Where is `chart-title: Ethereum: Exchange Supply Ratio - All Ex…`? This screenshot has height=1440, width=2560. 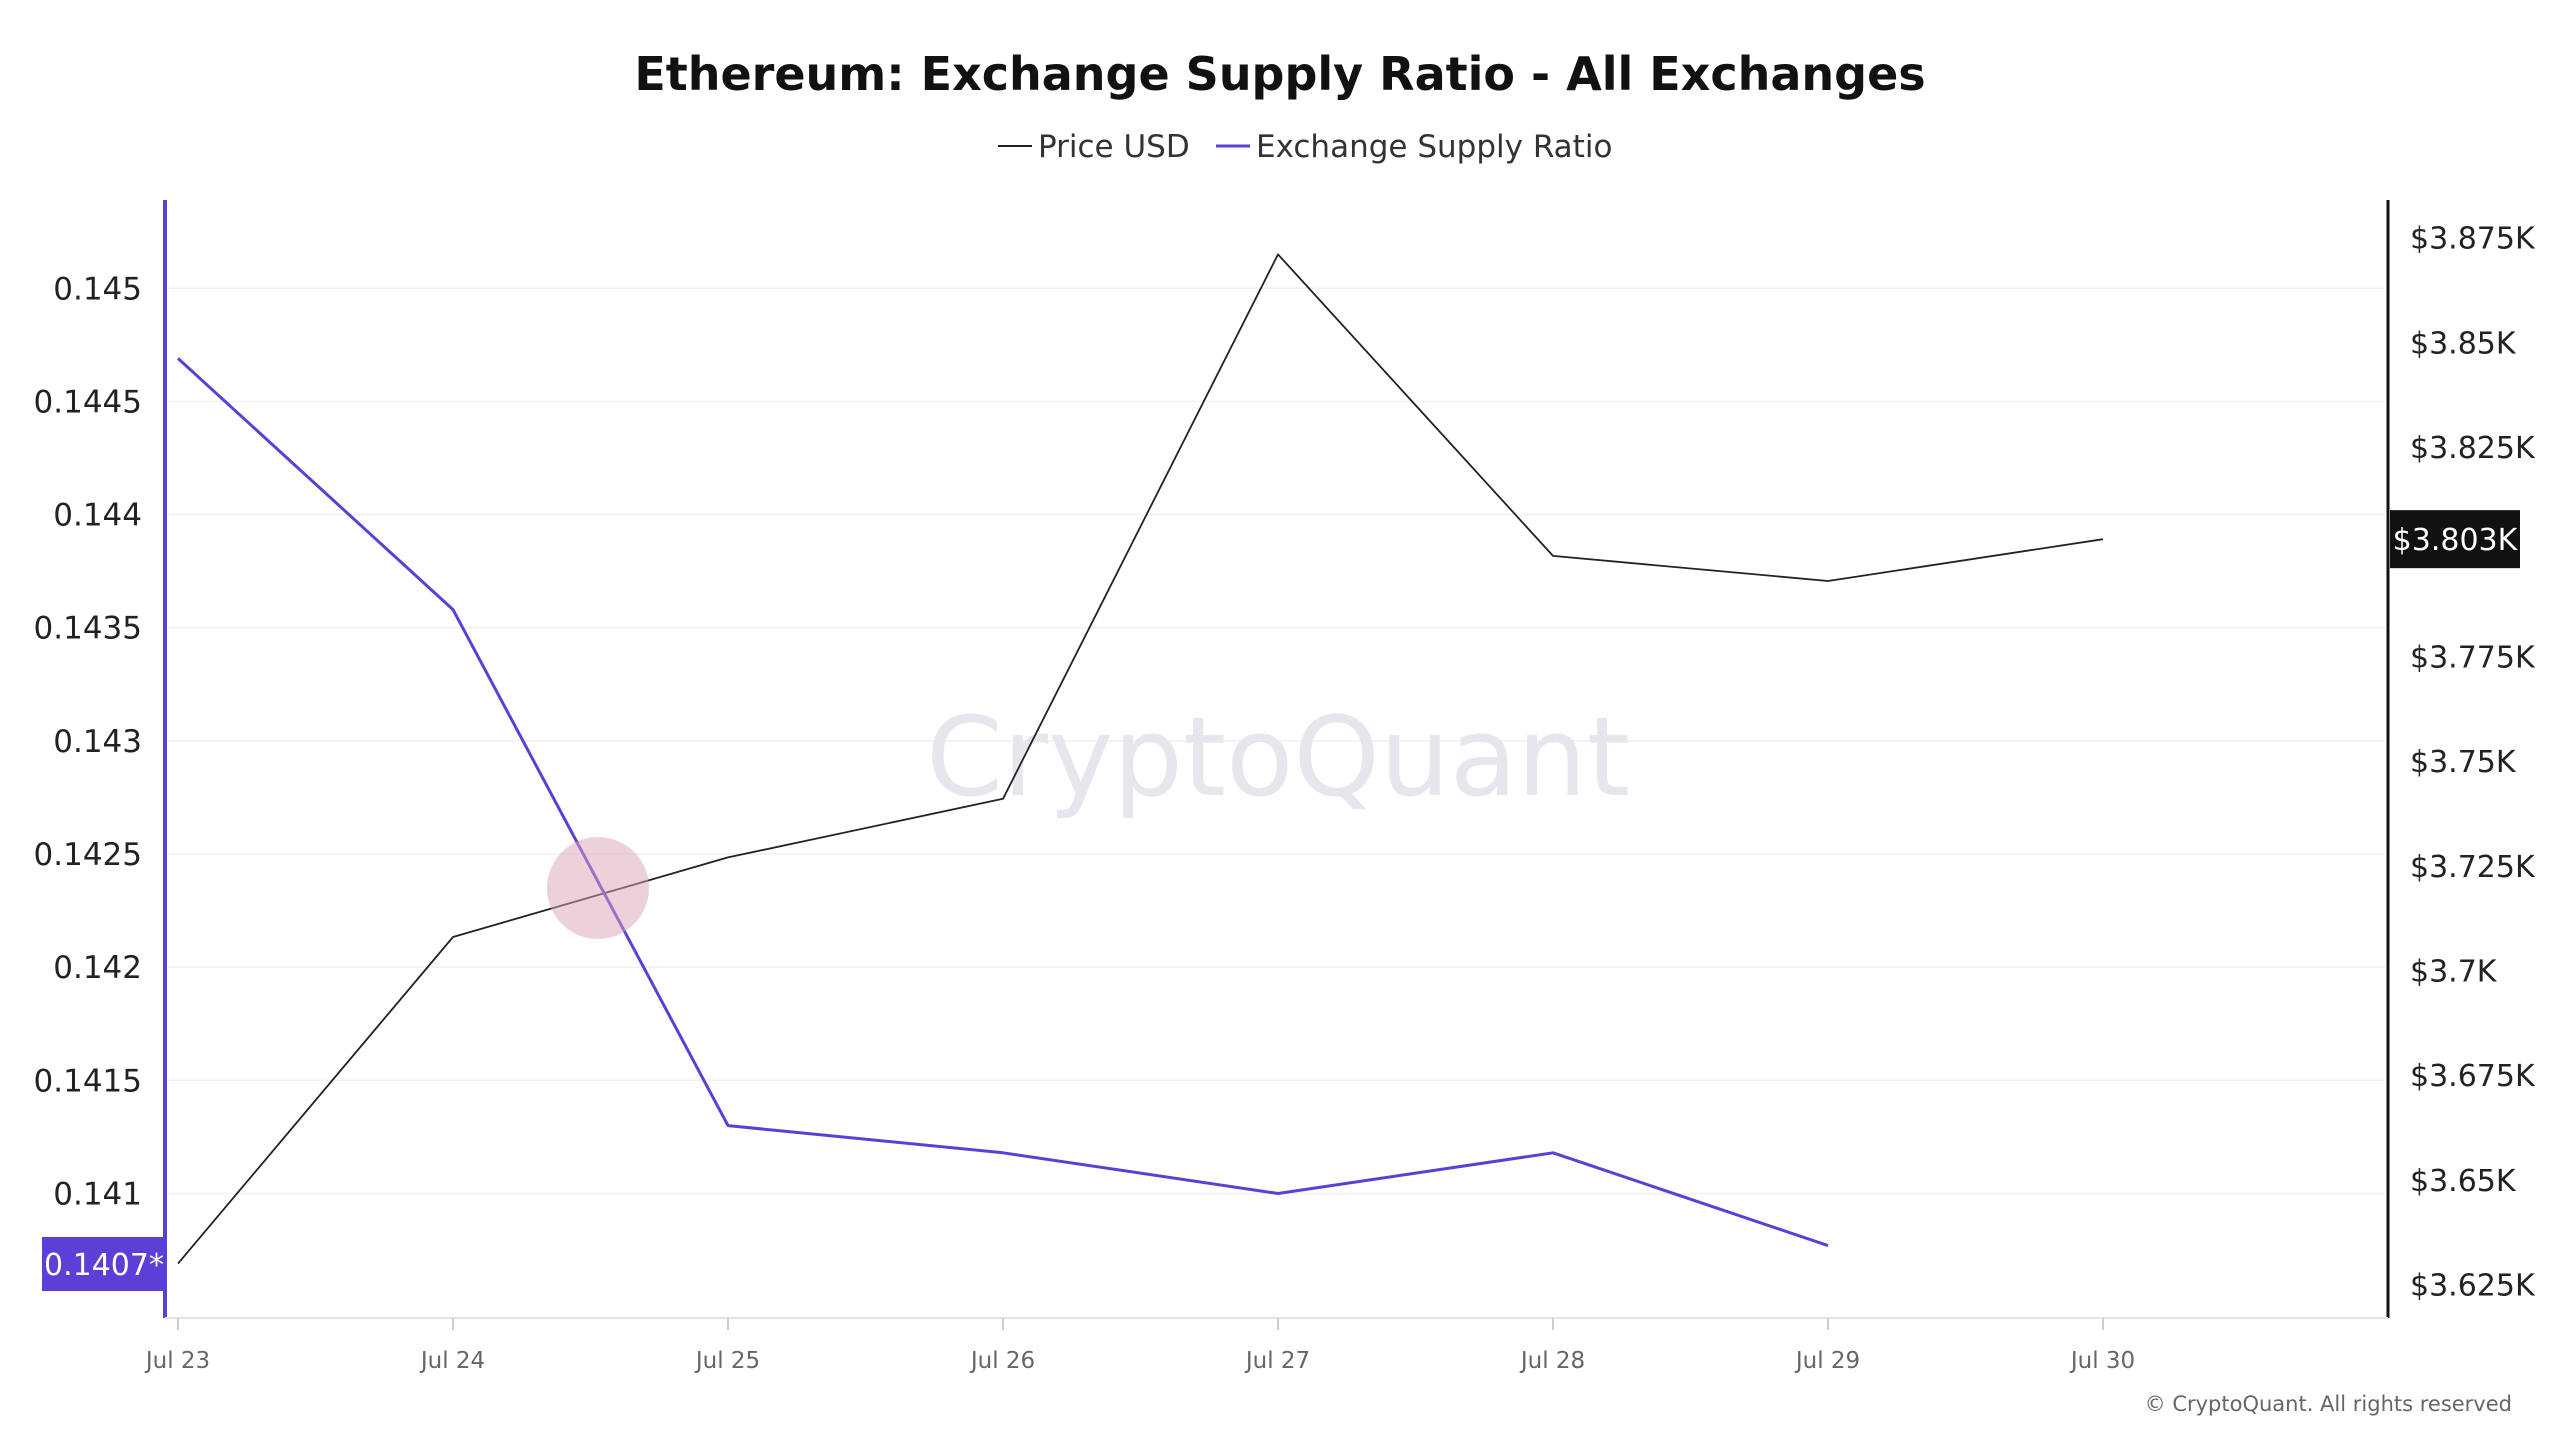
chart-title: Ethereum: Exchange Supply Ratio - All Ex… is located at coordinates (1279, 74).